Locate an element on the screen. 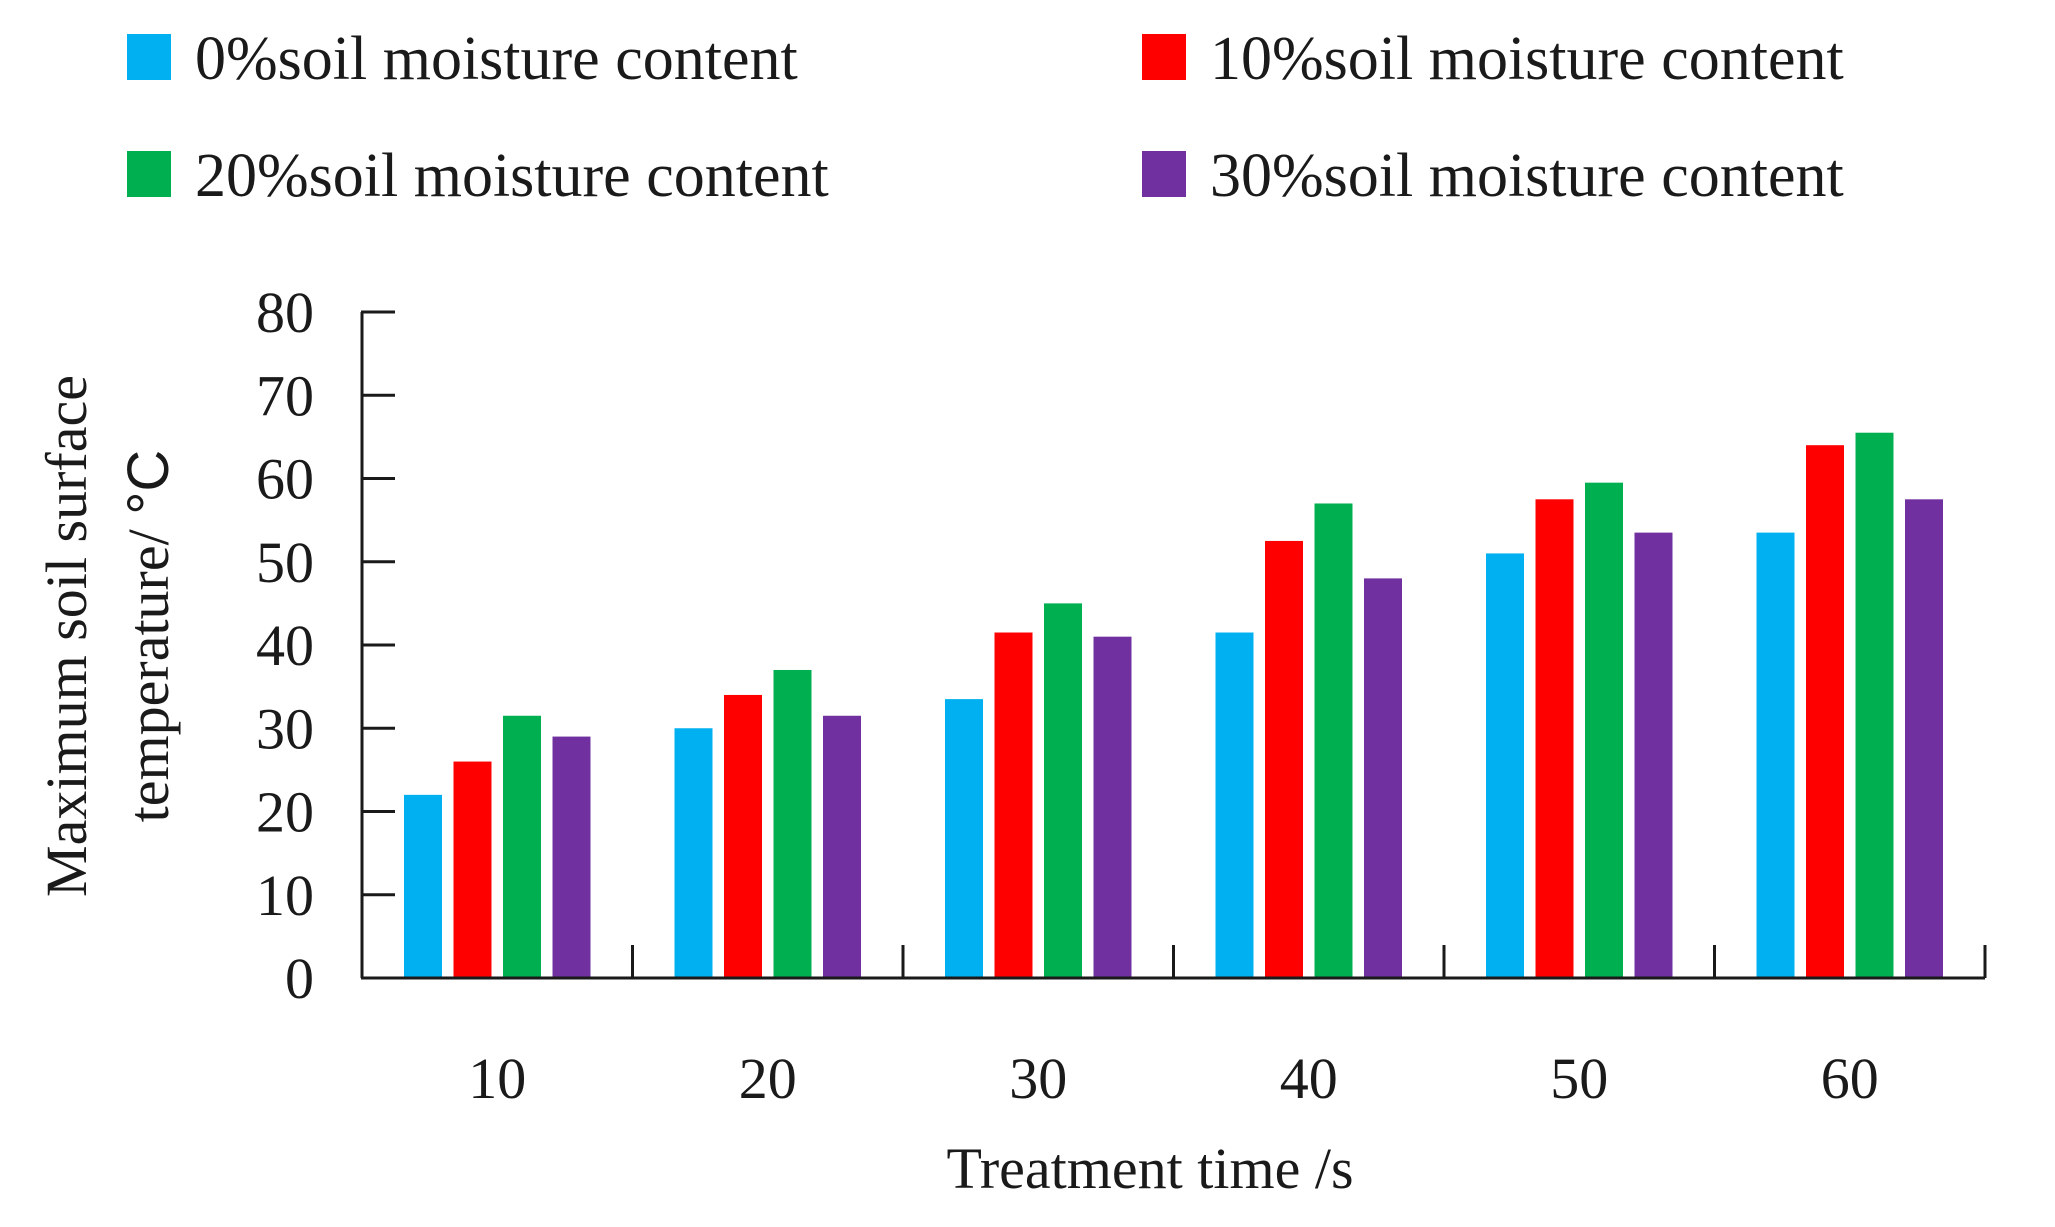 The image size is (2055, 1227). y-tick-label-40: 40 is located at coordinates (285, 645).